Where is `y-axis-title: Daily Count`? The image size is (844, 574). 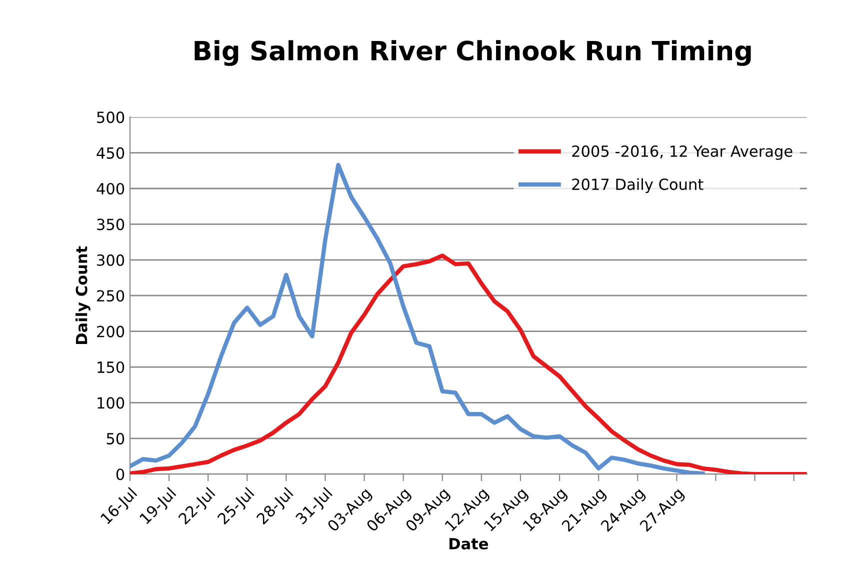
y-axis-title: Daily Count is located at coordinates (82, 295).